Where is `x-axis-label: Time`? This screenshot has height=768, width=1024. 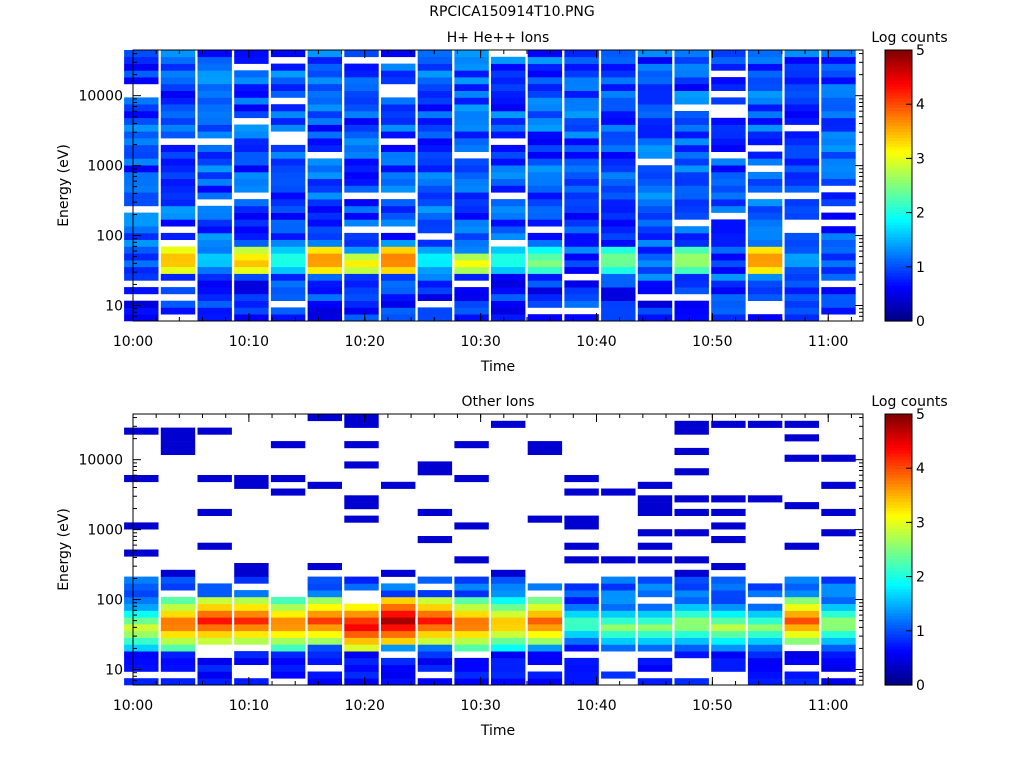 x-axis-label: Time is located at coordinates (497, 731).